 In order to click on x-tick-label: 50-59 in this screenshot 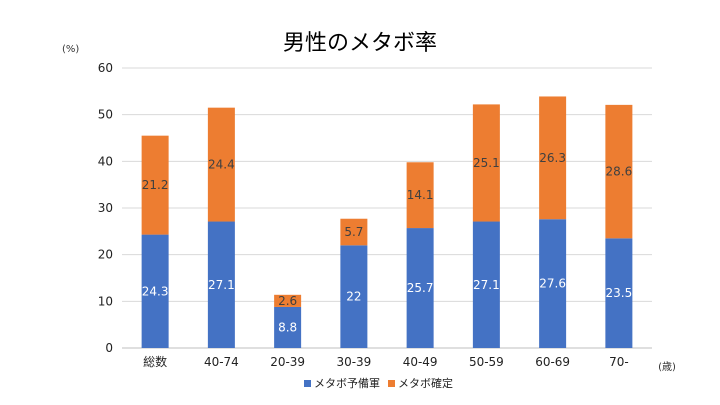, I will do `click(486, 362)`.